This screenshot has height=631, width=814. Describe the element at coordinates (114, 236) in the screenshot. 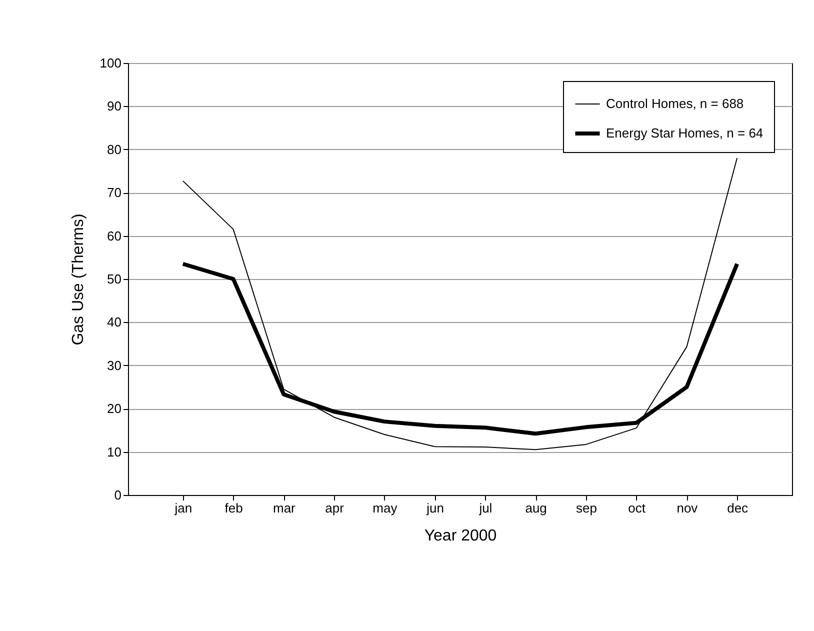

I see `y-tick-label: 60` at that location.